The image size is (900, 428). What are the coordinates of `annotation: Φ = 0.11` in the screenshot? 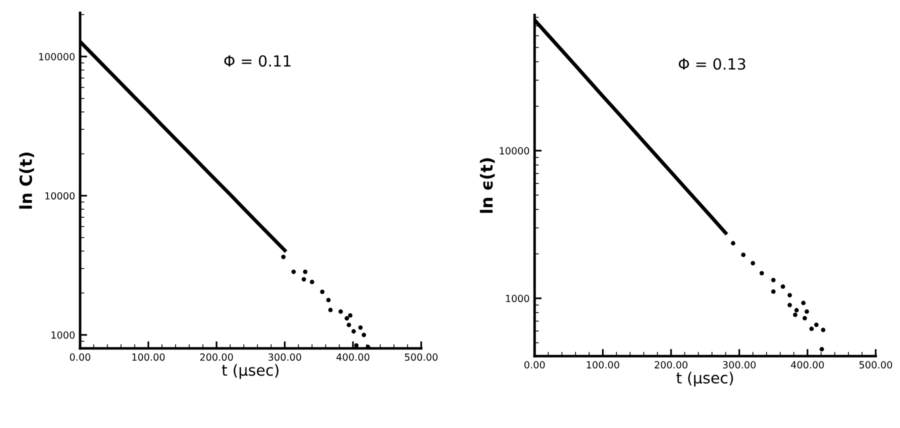 It's located at (257, 61).